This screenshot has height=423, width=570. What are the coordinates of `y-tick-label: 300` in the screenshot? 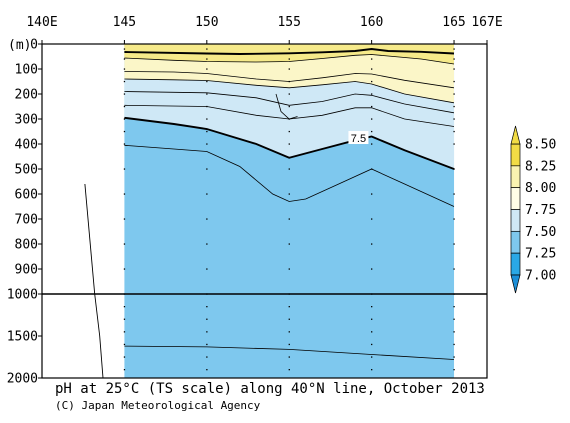 It's located at (26, 120).